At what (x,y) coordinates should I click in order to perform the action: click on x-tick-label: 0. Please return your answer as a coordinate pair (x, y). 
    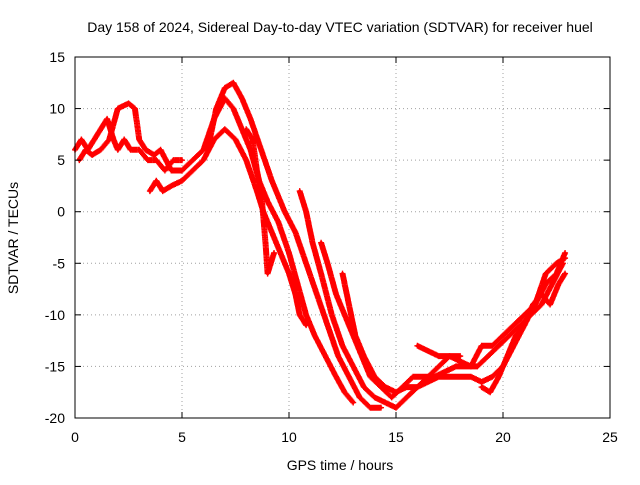
    Looking at the image, I should click on (75, 437).